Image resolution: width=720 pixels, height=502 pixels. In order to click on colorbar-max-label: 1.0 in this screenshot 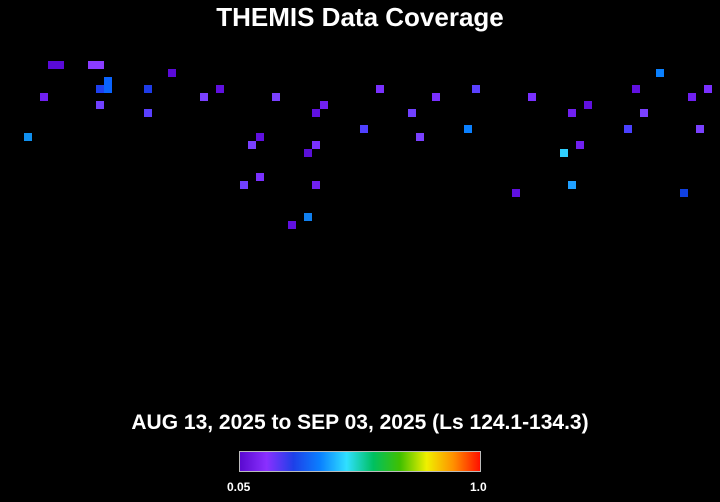, I will do `click(478, 487)`.